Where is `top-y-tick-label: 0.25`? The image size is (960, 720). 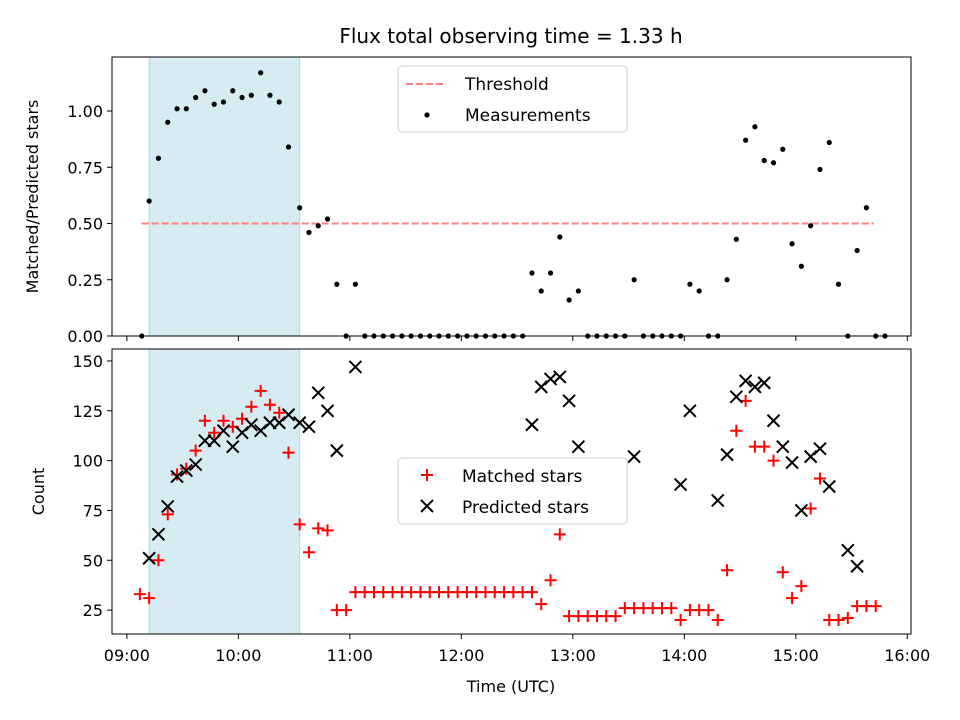 top-y-tick-label: 0.25 is located at coordinates (85, 280).